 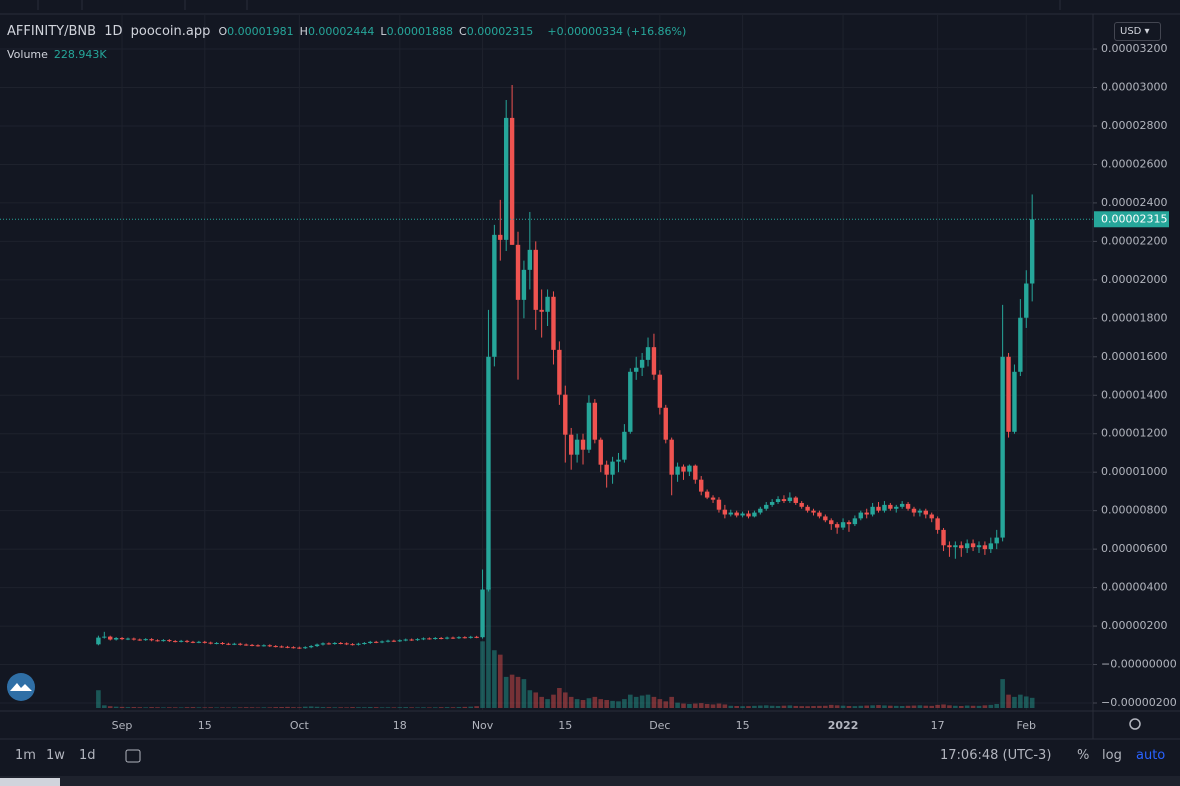 I want to click on x-tick-label: Sep, so click(x=122, y=725).